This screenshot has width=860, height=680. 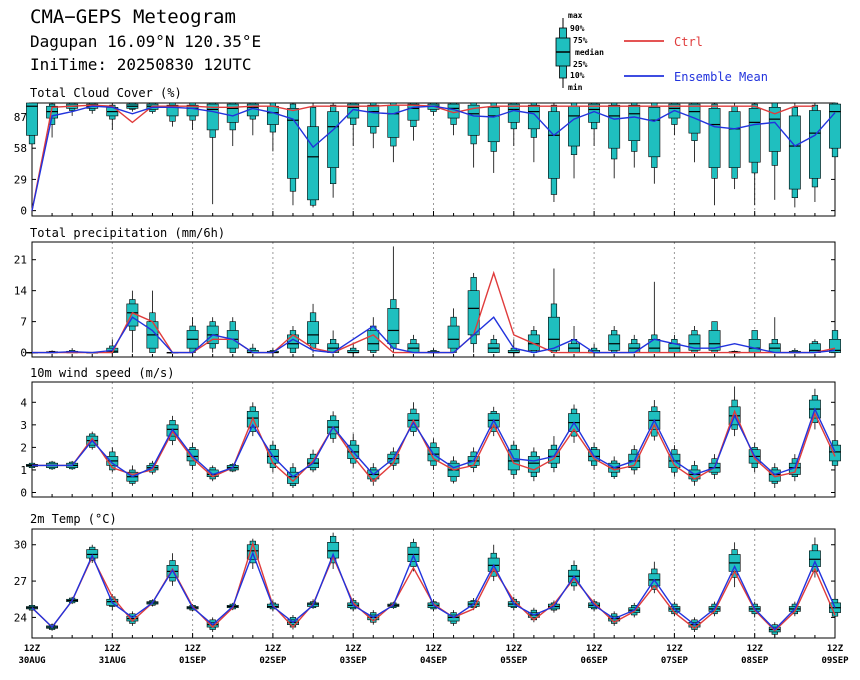 I want to click on y-tick-label: 24, so click(x=21, y=617).